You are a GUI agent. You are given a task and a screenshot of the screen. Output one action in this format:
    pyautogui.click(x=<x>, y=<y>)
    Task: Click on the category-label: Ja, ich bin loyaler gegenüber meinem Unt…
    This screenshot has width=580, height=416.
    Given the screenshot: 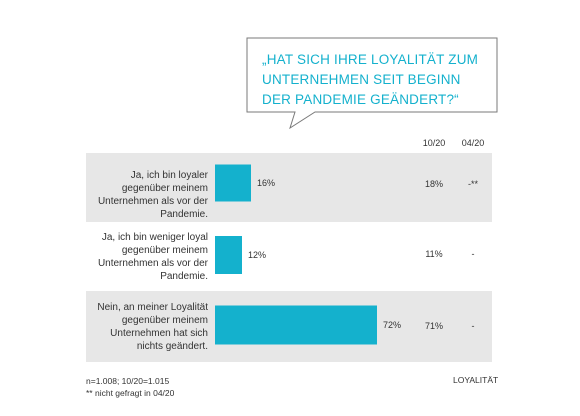 What is the action you would take?
    pyautogui.click(x=152, y=195)
    